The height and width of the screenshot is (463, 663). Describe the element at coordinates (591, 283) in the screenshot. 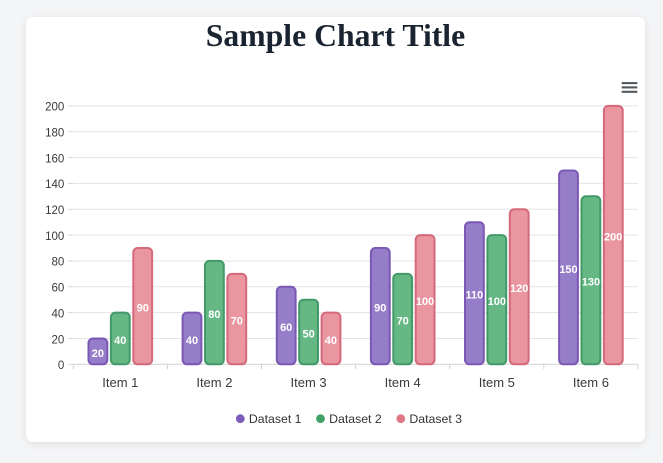

I see `svg-text: 130` at that location.